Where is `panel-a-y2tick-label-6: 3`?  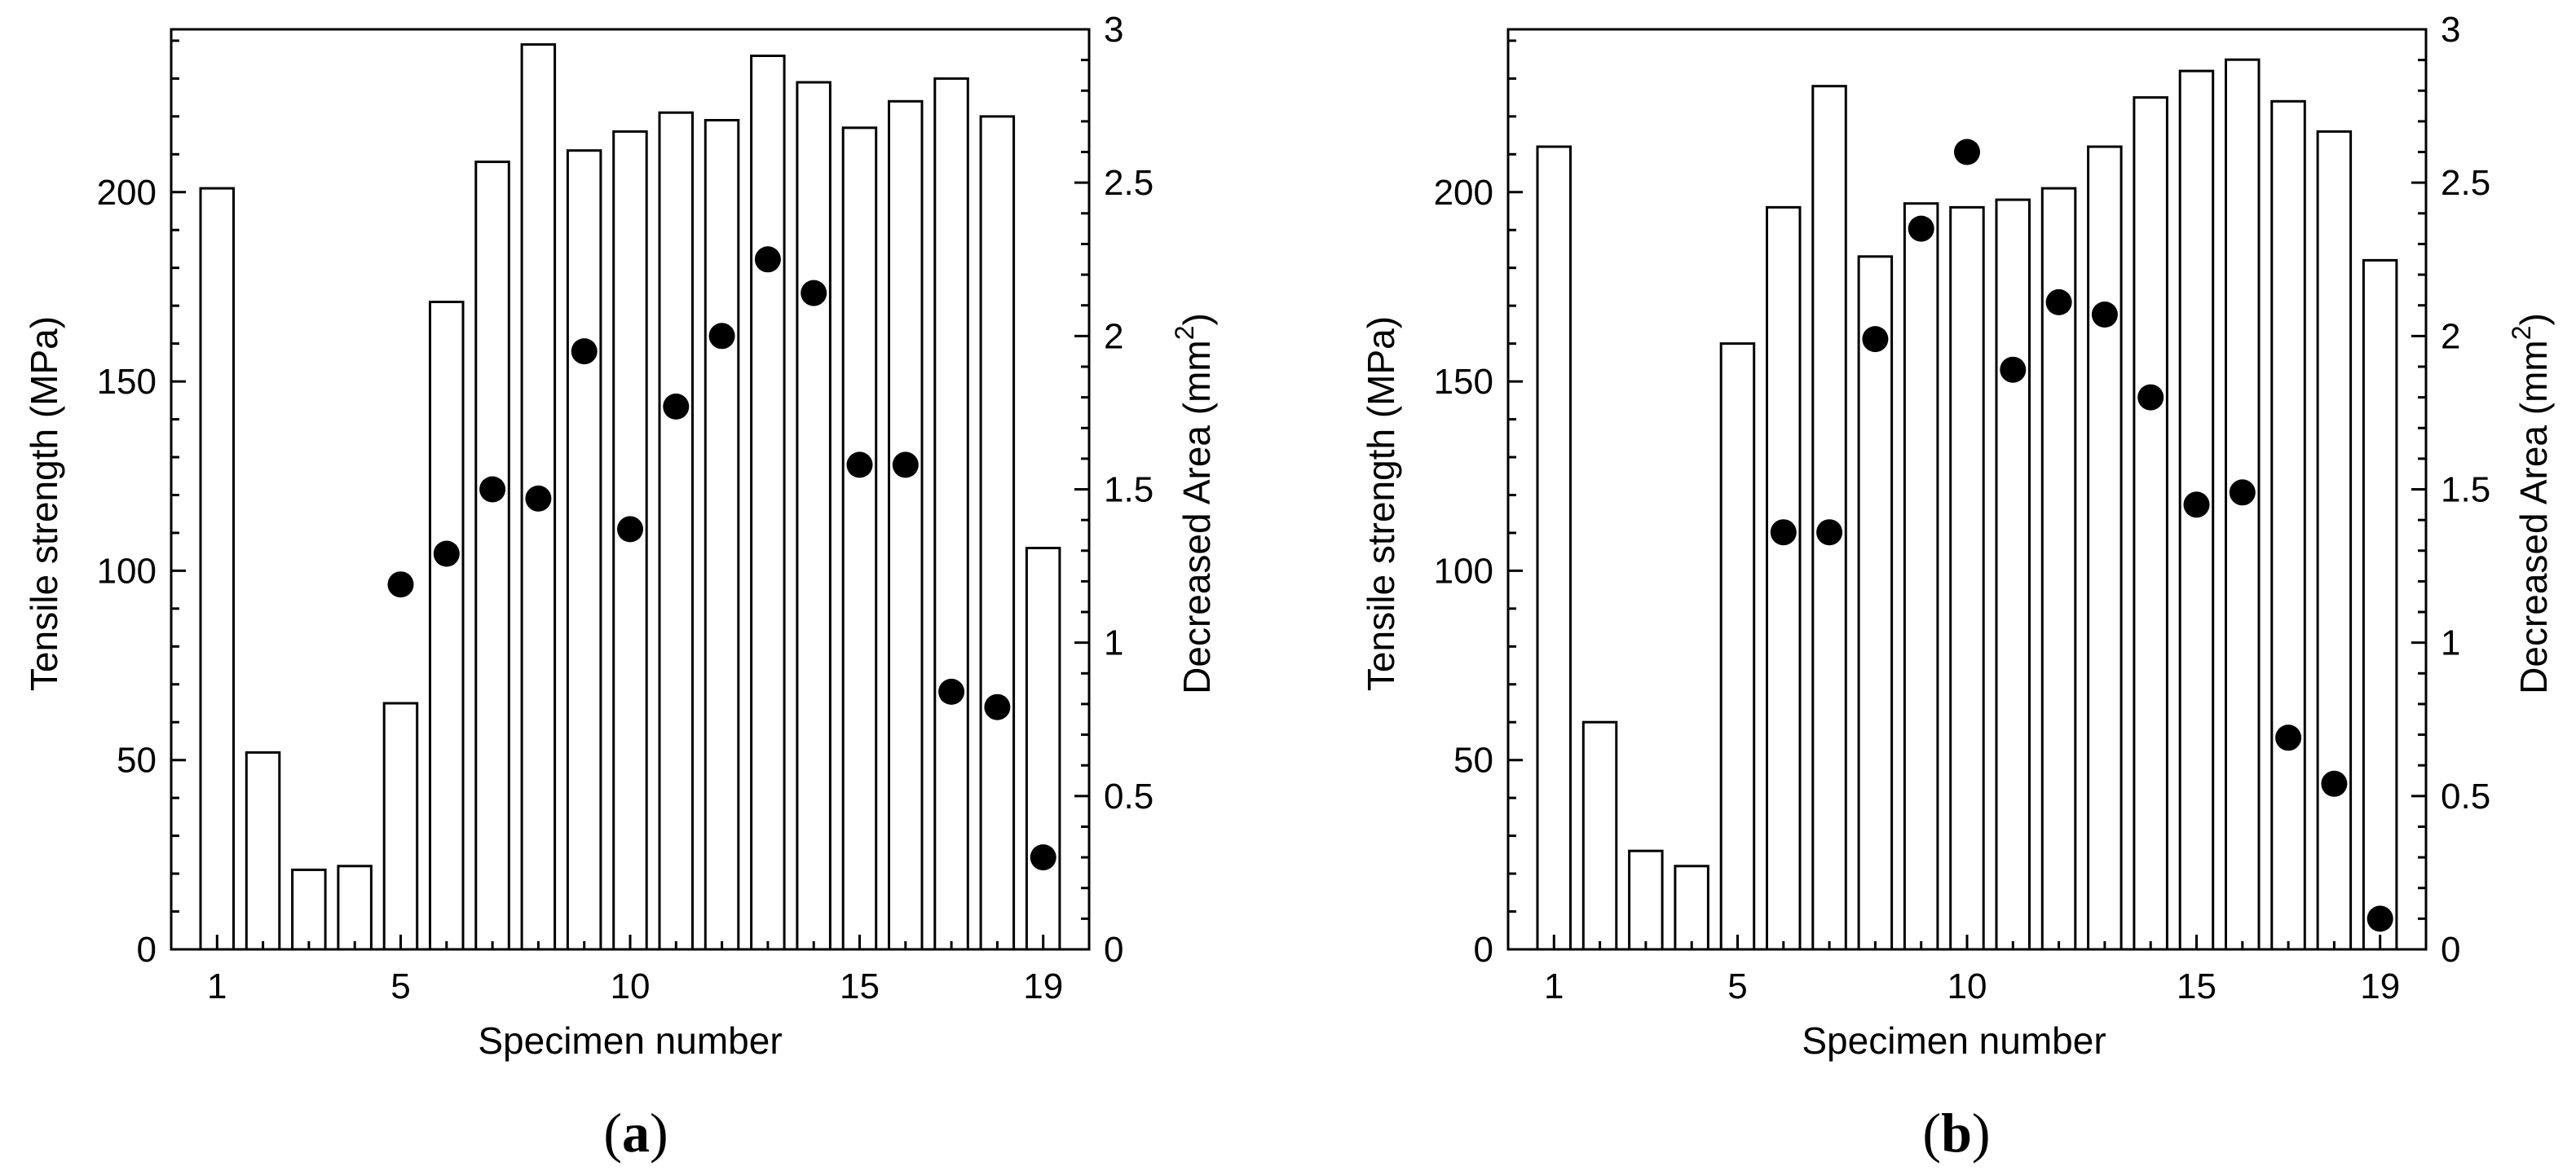
panel-a-y2tick-label-6: 3 is located at coordinates (1113, 30).